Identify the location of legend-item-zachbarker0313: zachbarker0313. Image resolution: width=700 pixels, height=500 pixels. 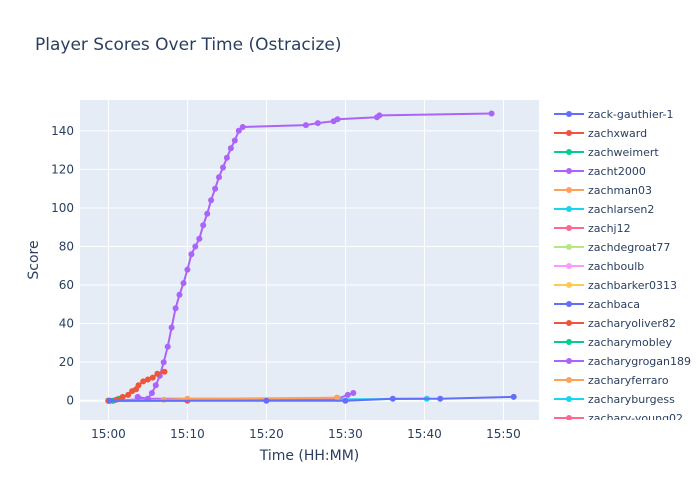
(615, 285).